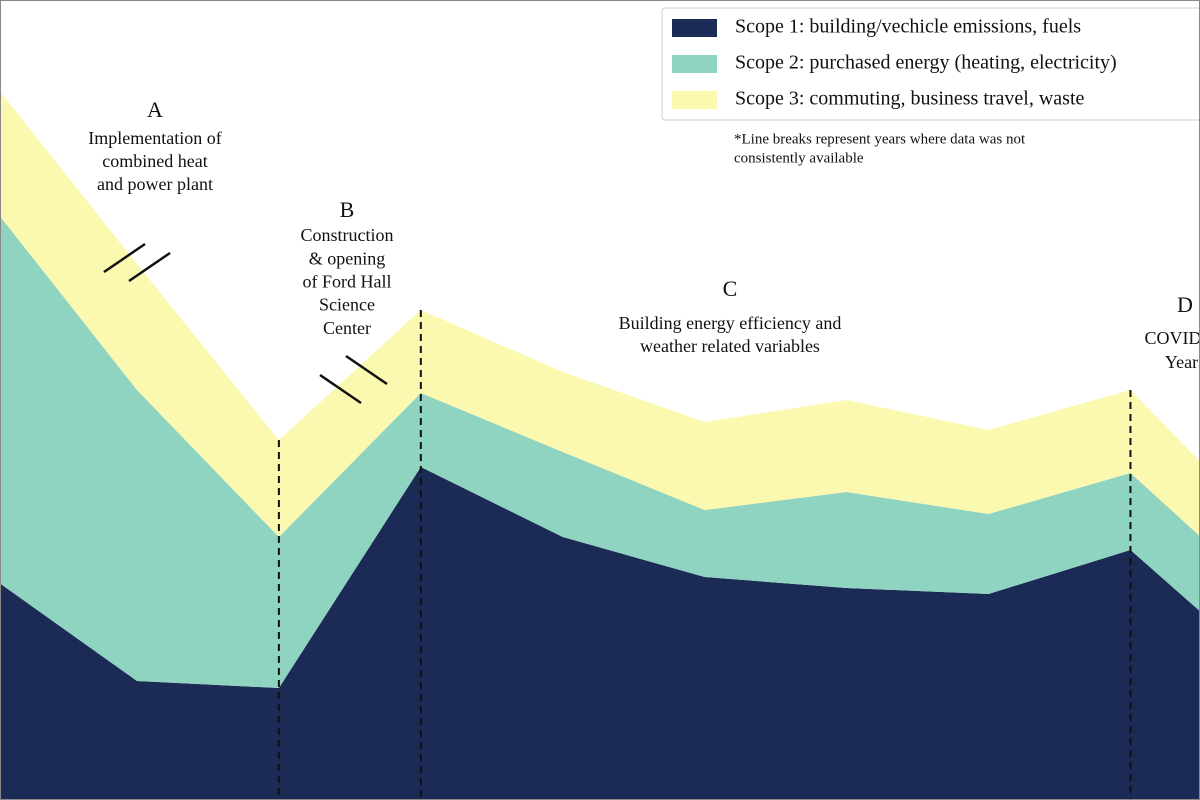 Image resolution: width=1200 pixels, height=800 pixels. Describe the element at coordinates (347, 305) in the screenshot. I see `annotation-text: Science` at that location.